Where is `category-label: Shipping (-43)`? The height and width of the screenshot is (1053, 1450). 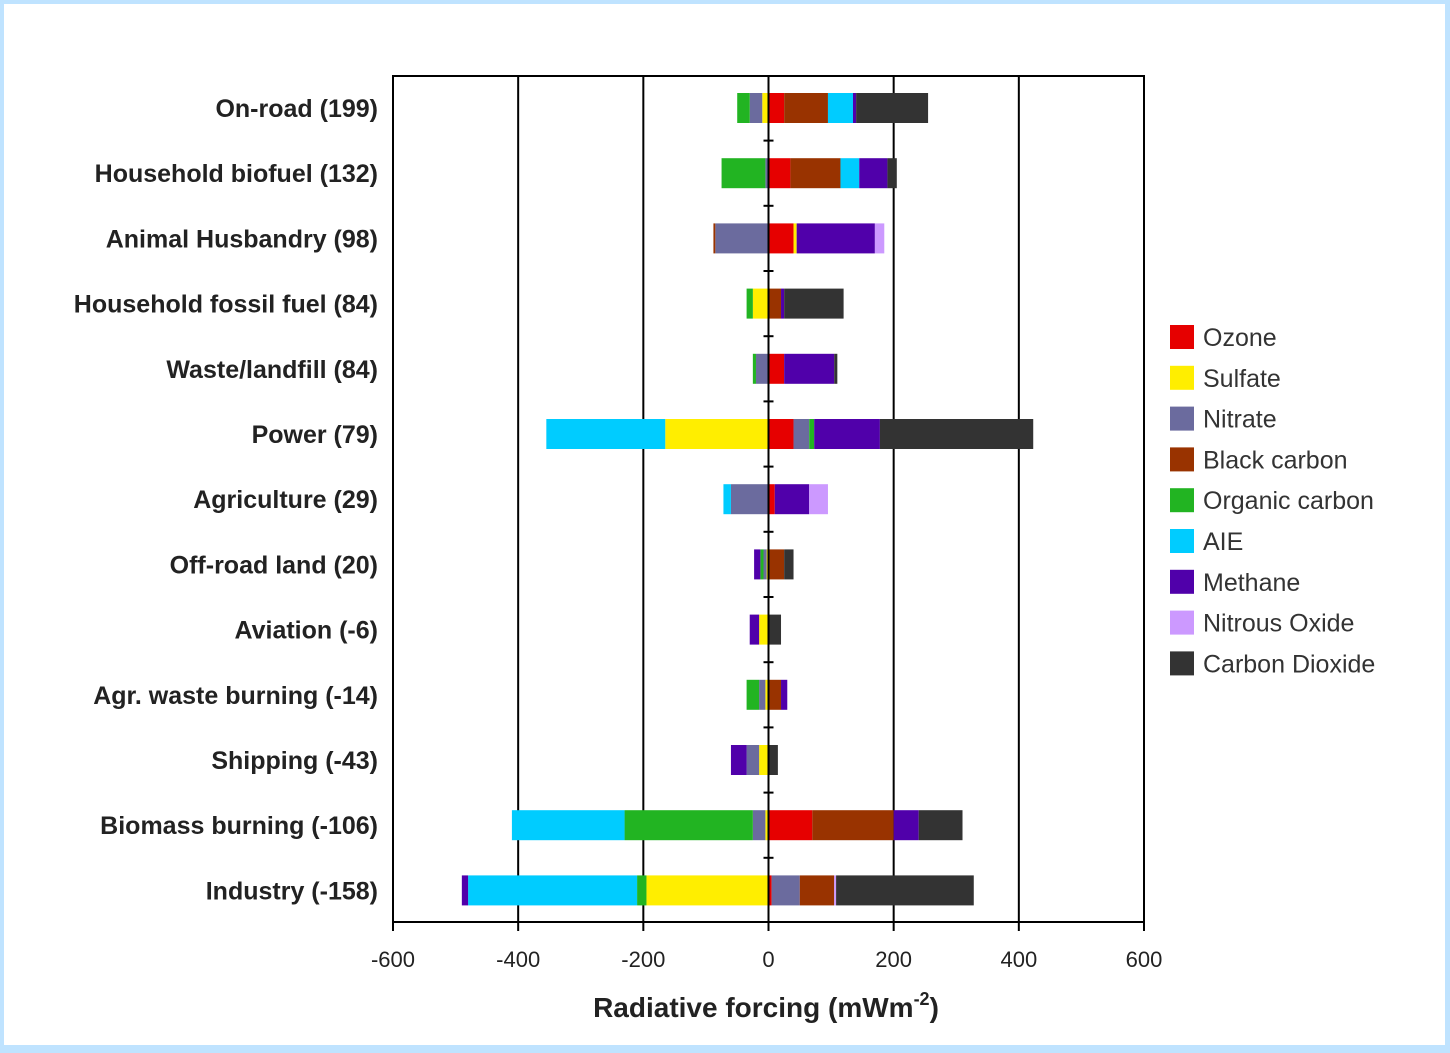 category-label: Shipping (-43) is located at coordinates (294, 761).